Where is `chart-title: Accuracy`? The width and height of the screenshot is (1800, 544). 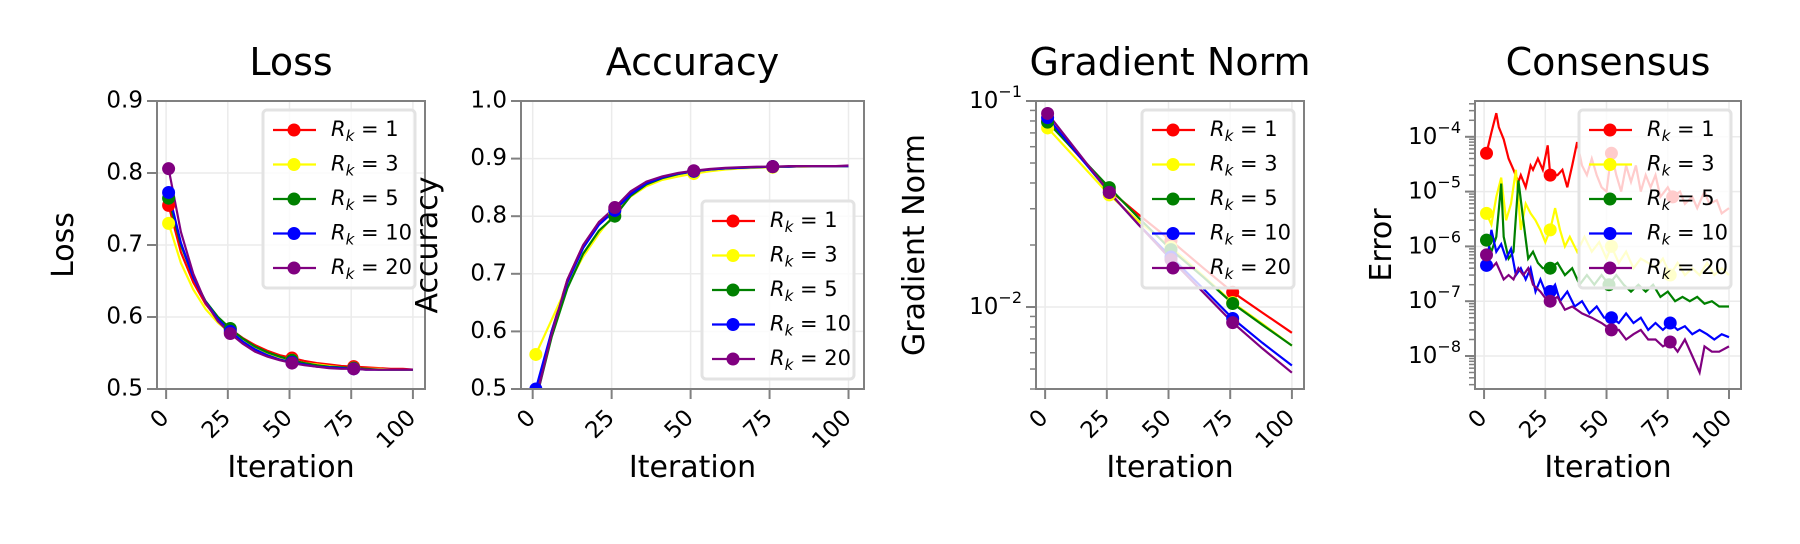
chart-title: Accuracy is located at coordinates (693, 62).